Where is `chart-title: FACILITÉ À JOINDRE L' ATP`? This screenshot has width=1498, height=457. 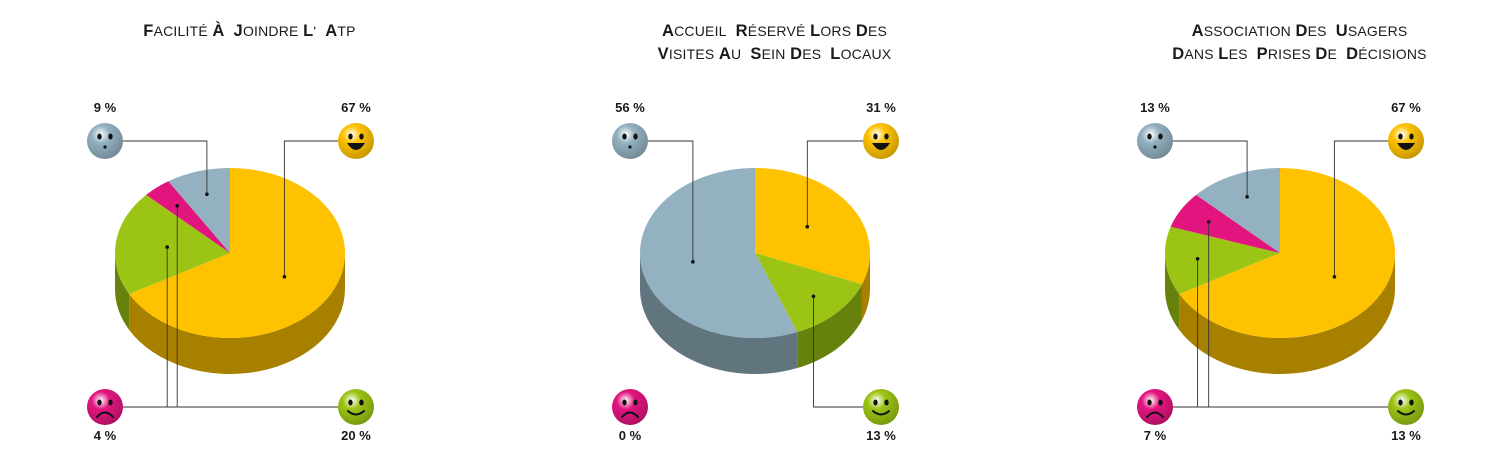
chart-title: FACILITÉ À JOINDRE L' ATP is located at coordinates (249, 31).